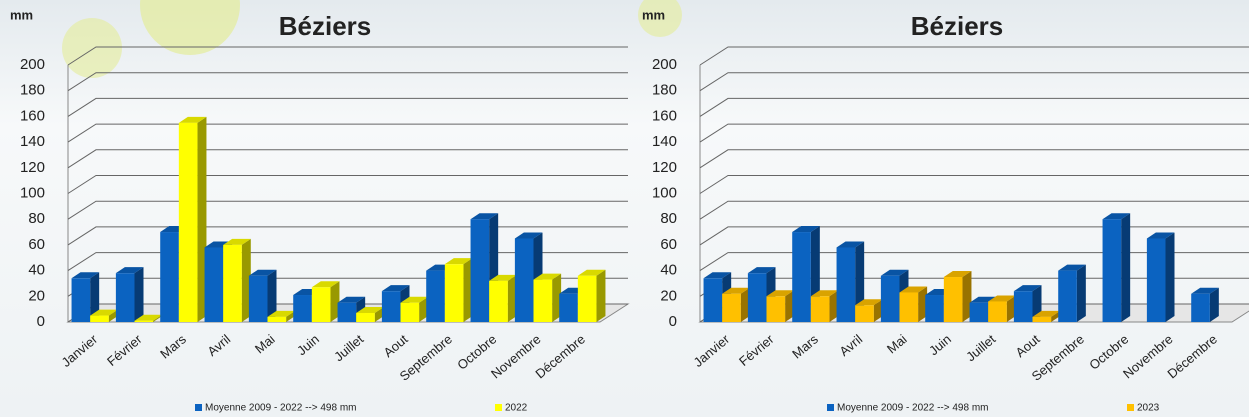  What do you see at coordinates (653, 14) in the screenshot?
I see `y-axis-label: mm` at bounding box center [653, 14].